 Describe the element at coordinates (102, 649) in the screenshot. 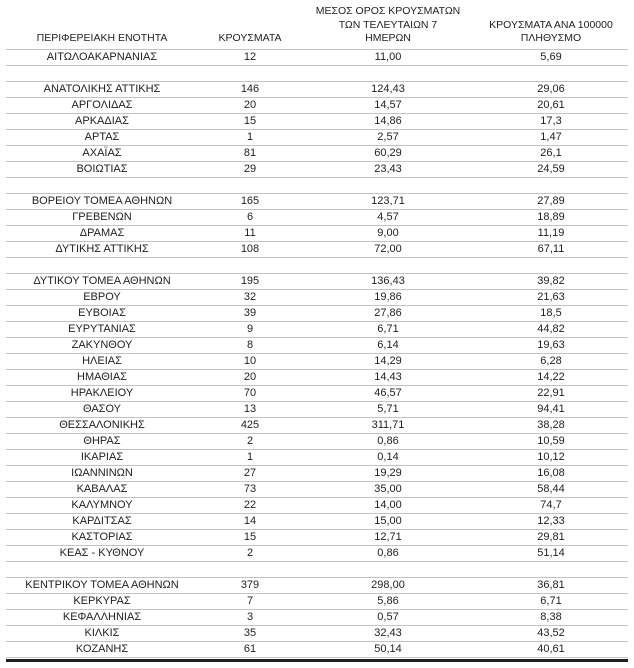

I see `region-cell: ΚΟΖΑΝΗΣ` at that location.